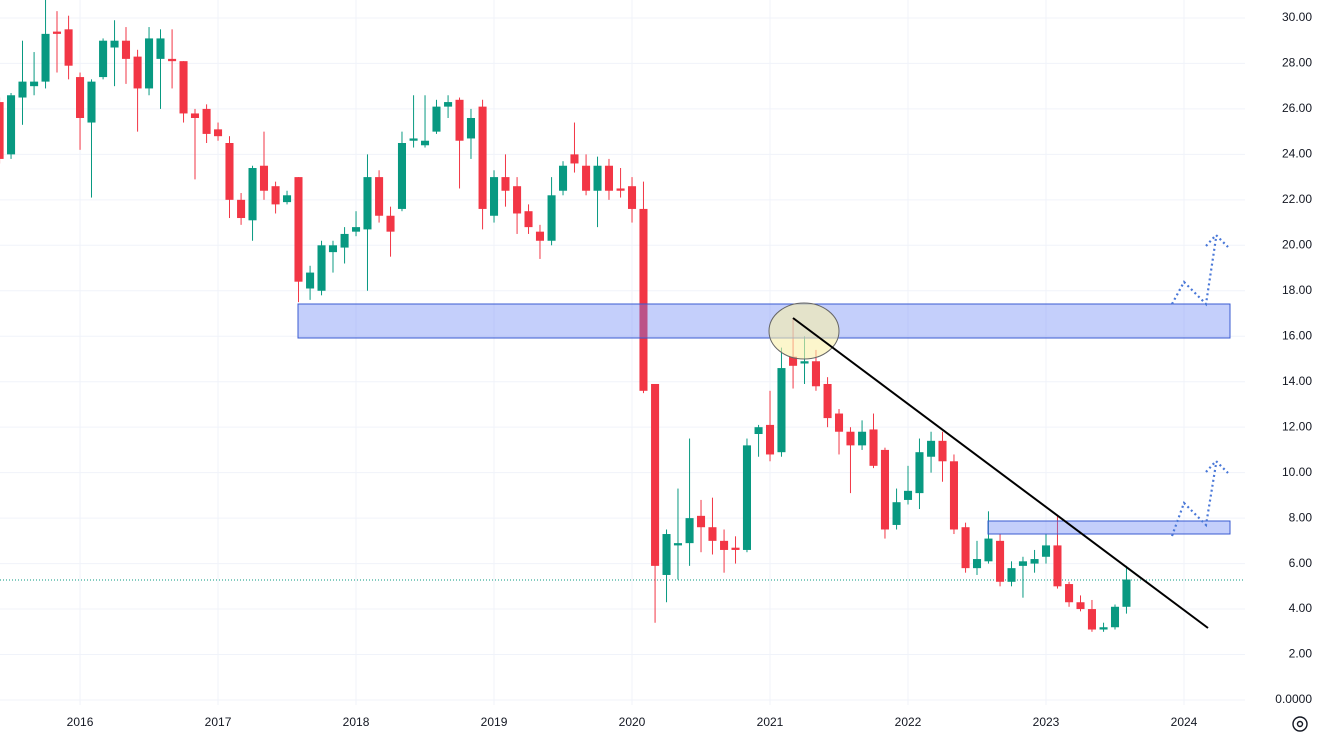 The width and height of the screenshot is (1322, 739). I want to click on settings-icon, so click(1300, 724).